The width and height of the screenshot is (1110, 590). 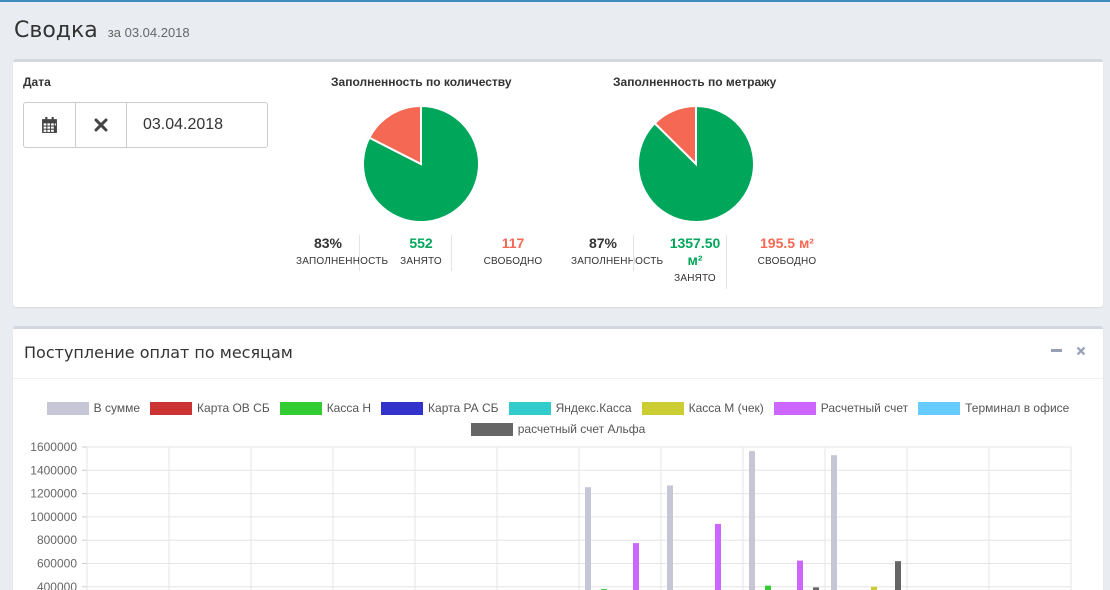 I want to click on legend-label: Расчетный счет, so click(x=864, y=408).